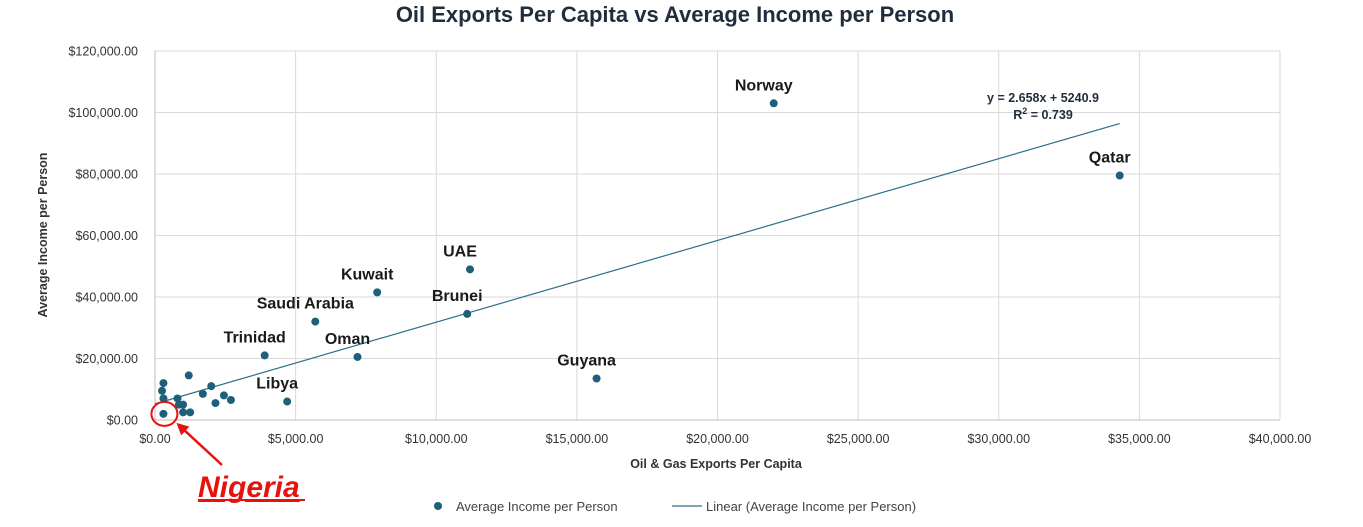 The width and height of the screenshot is (1363, 527). What do you see at coordinates (577, 439) in the screenshot?
I see `x-tick-label: $15,000.00` at bounding box center [577, 439].